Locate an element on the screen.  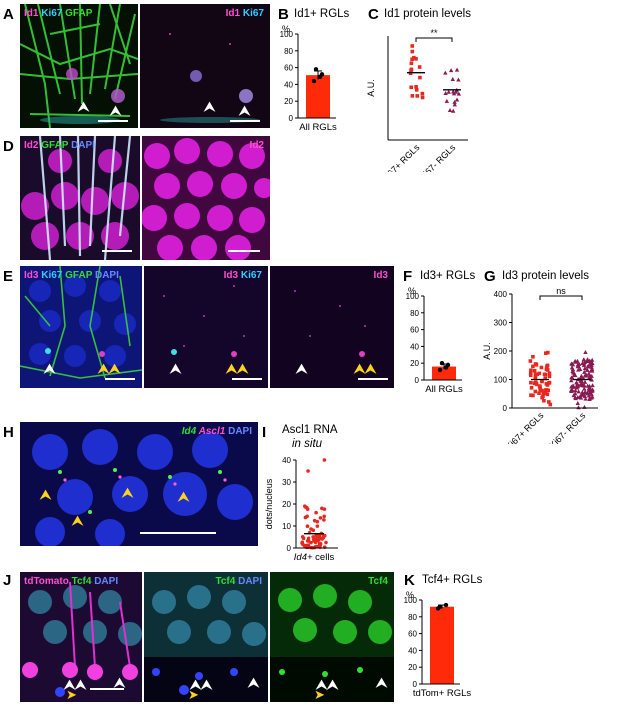
x-label: All RGLs is located at coordinates (444, 389).